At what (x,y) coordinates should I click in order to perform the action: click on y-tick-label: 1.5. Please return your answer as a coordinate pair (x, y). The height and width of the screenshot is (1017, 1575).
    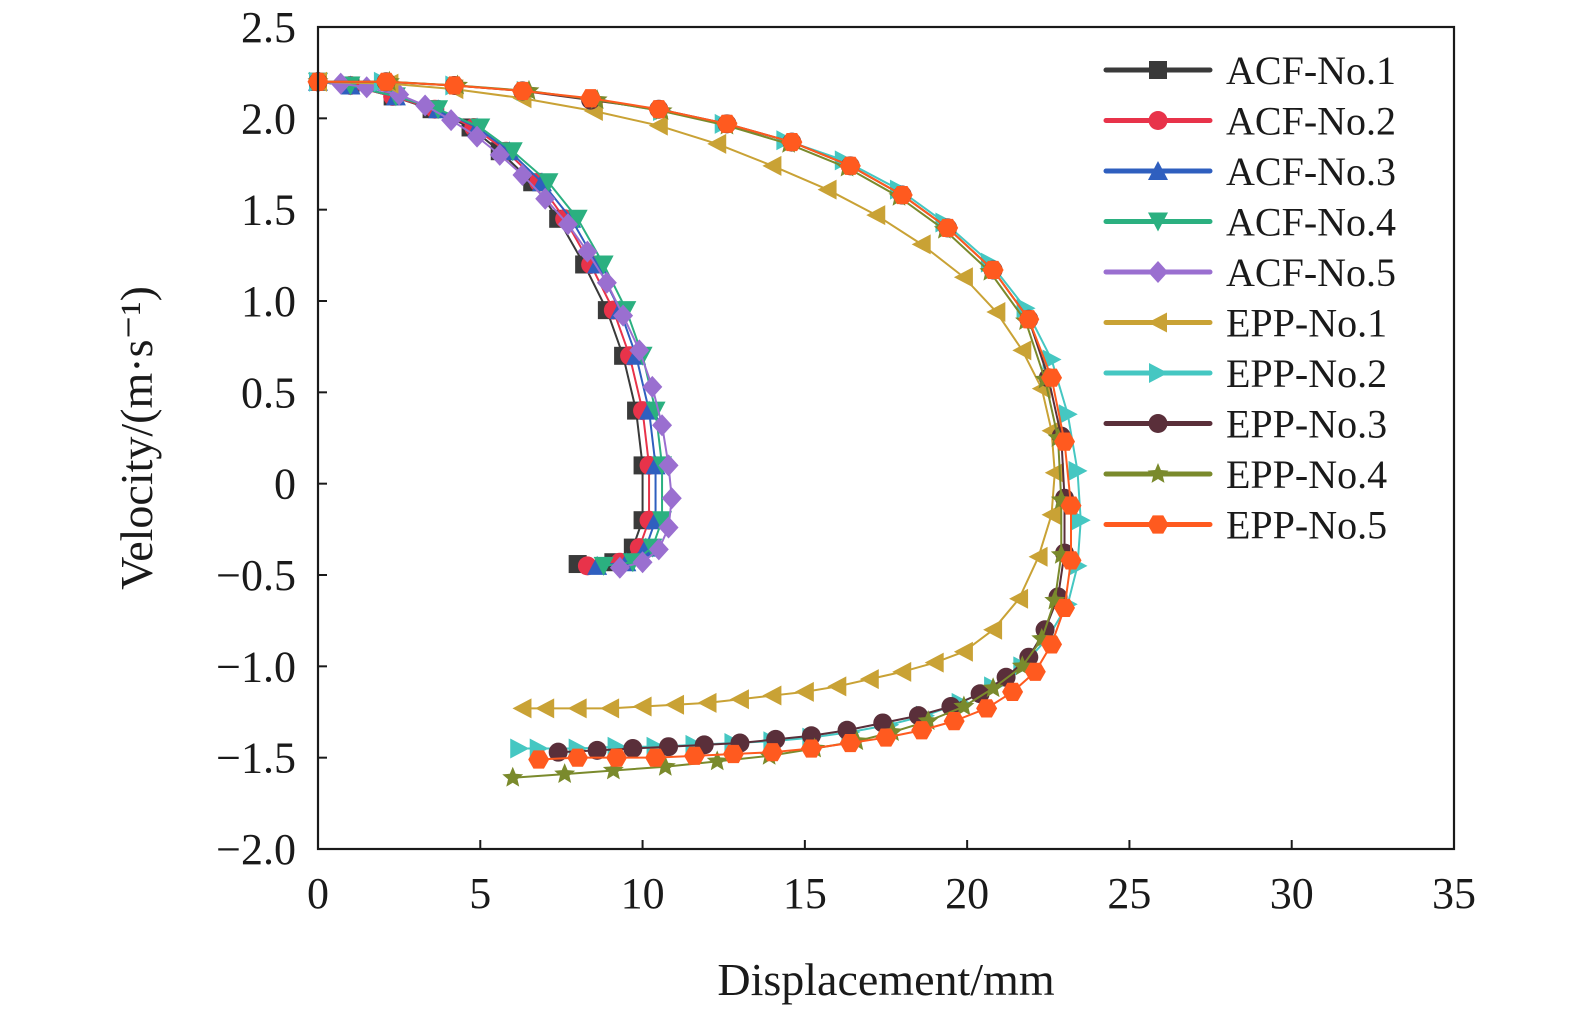
    Looking at the image, I should click on (268, 210).